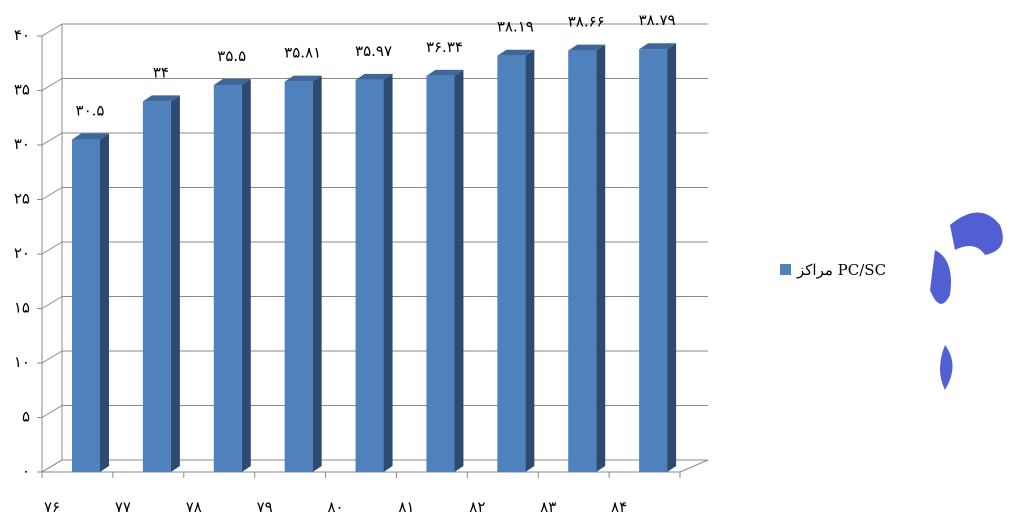 The image size is (1029, 525). What do you see at coordinates (194, 507) in the screenshot?
I see `x-tick-label: ۷۸` at bounding box center [194, 507].